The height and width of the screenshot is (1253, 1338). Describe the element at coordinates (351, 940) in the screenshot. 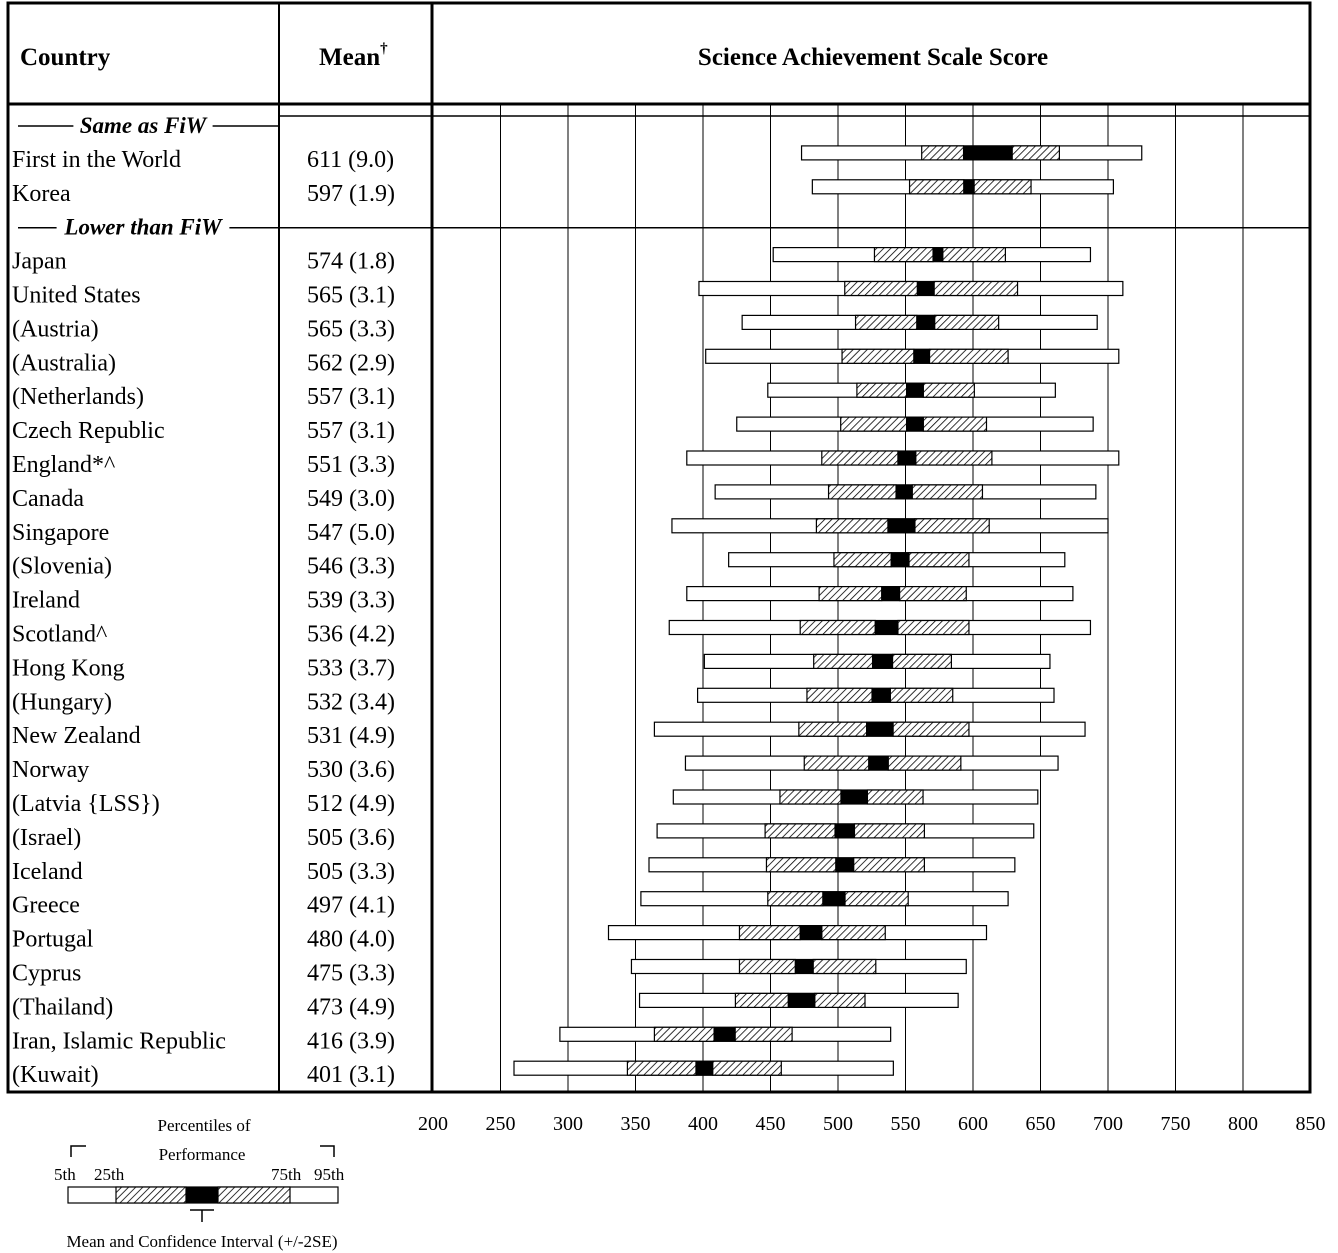

I see `mean-value: 480 (4.0)` at that location.